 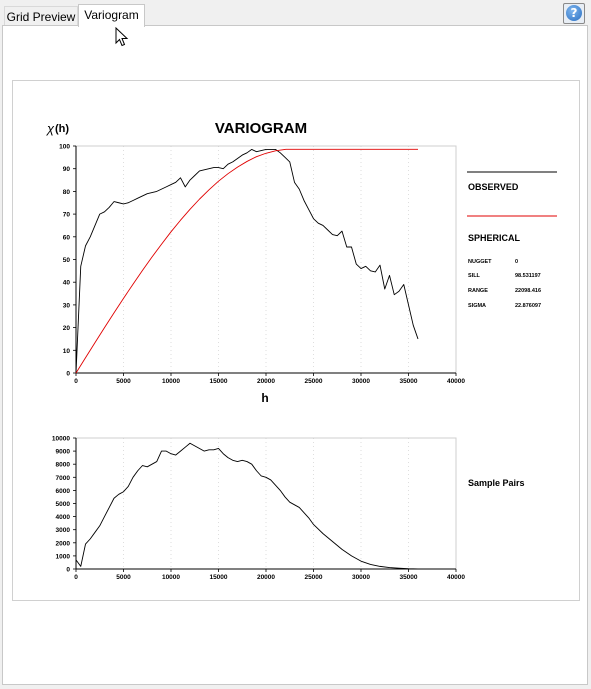 What do you see at coordinates (247, 506) in the screenshot?
I see `pairs-series-pairs-line` at bounding box center [247, 506].